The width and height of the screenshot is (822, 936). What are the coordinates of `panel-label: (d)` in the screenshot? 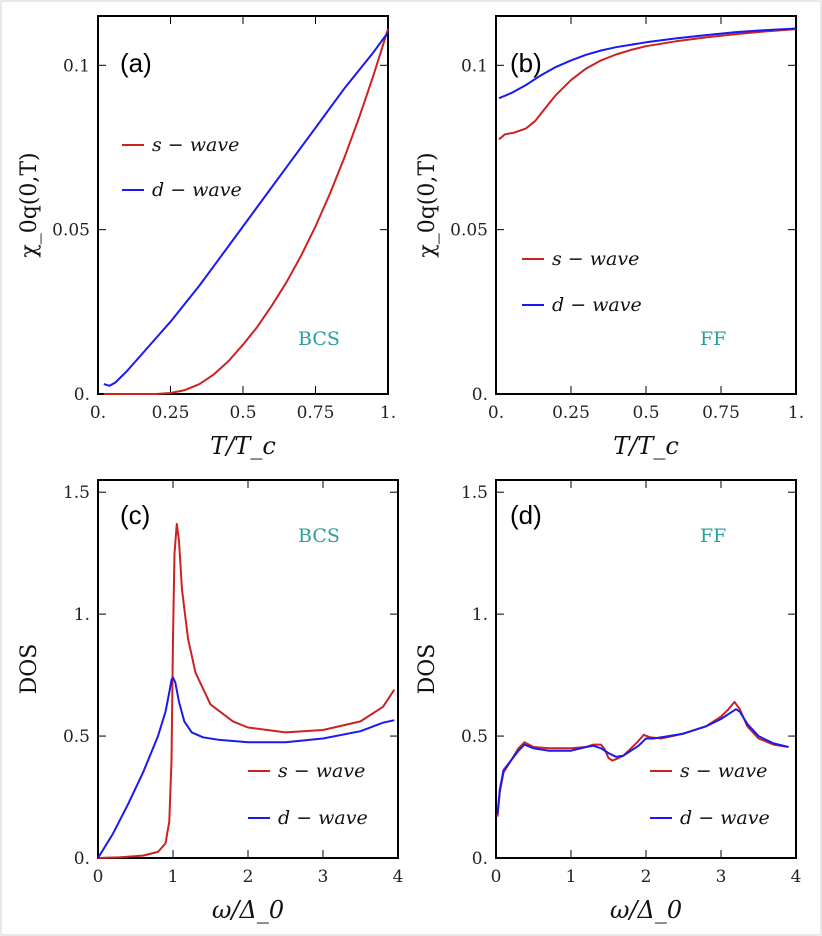 It's located at (526, 515).